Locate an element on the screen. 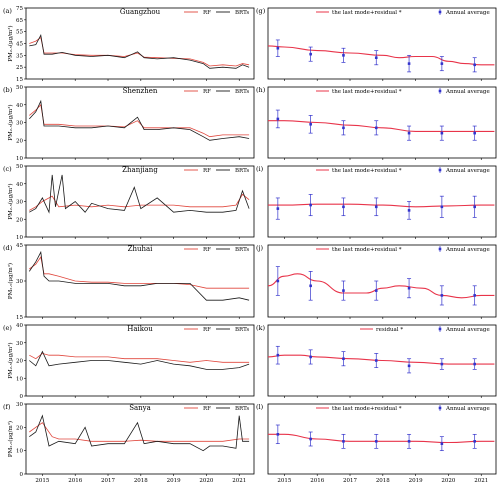  mode-residual-curve is located at coordinates (381, 126).